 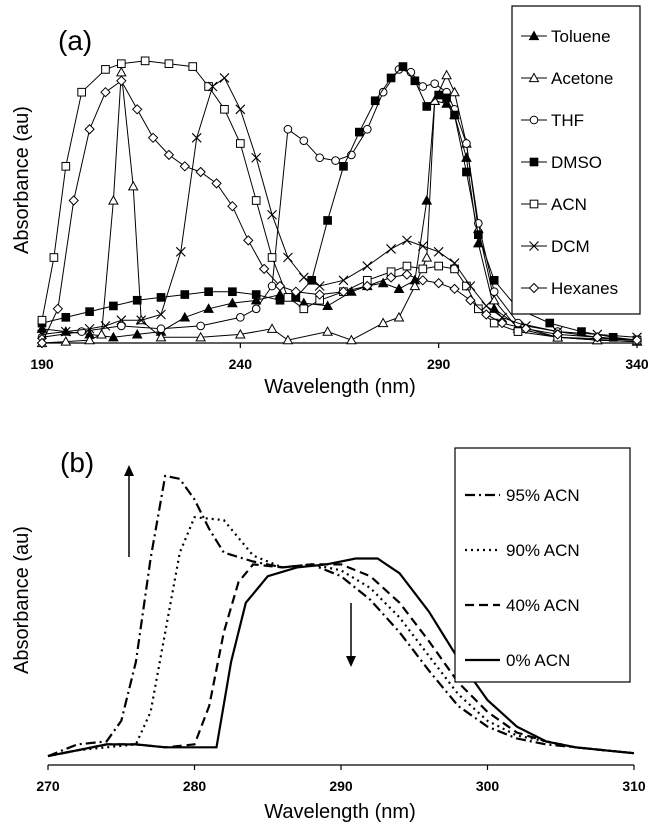 I want to click on panel-a-legend: Toluene Acetone THF DMSO ACN DCM Hexanes, so click(x=576, y=160).